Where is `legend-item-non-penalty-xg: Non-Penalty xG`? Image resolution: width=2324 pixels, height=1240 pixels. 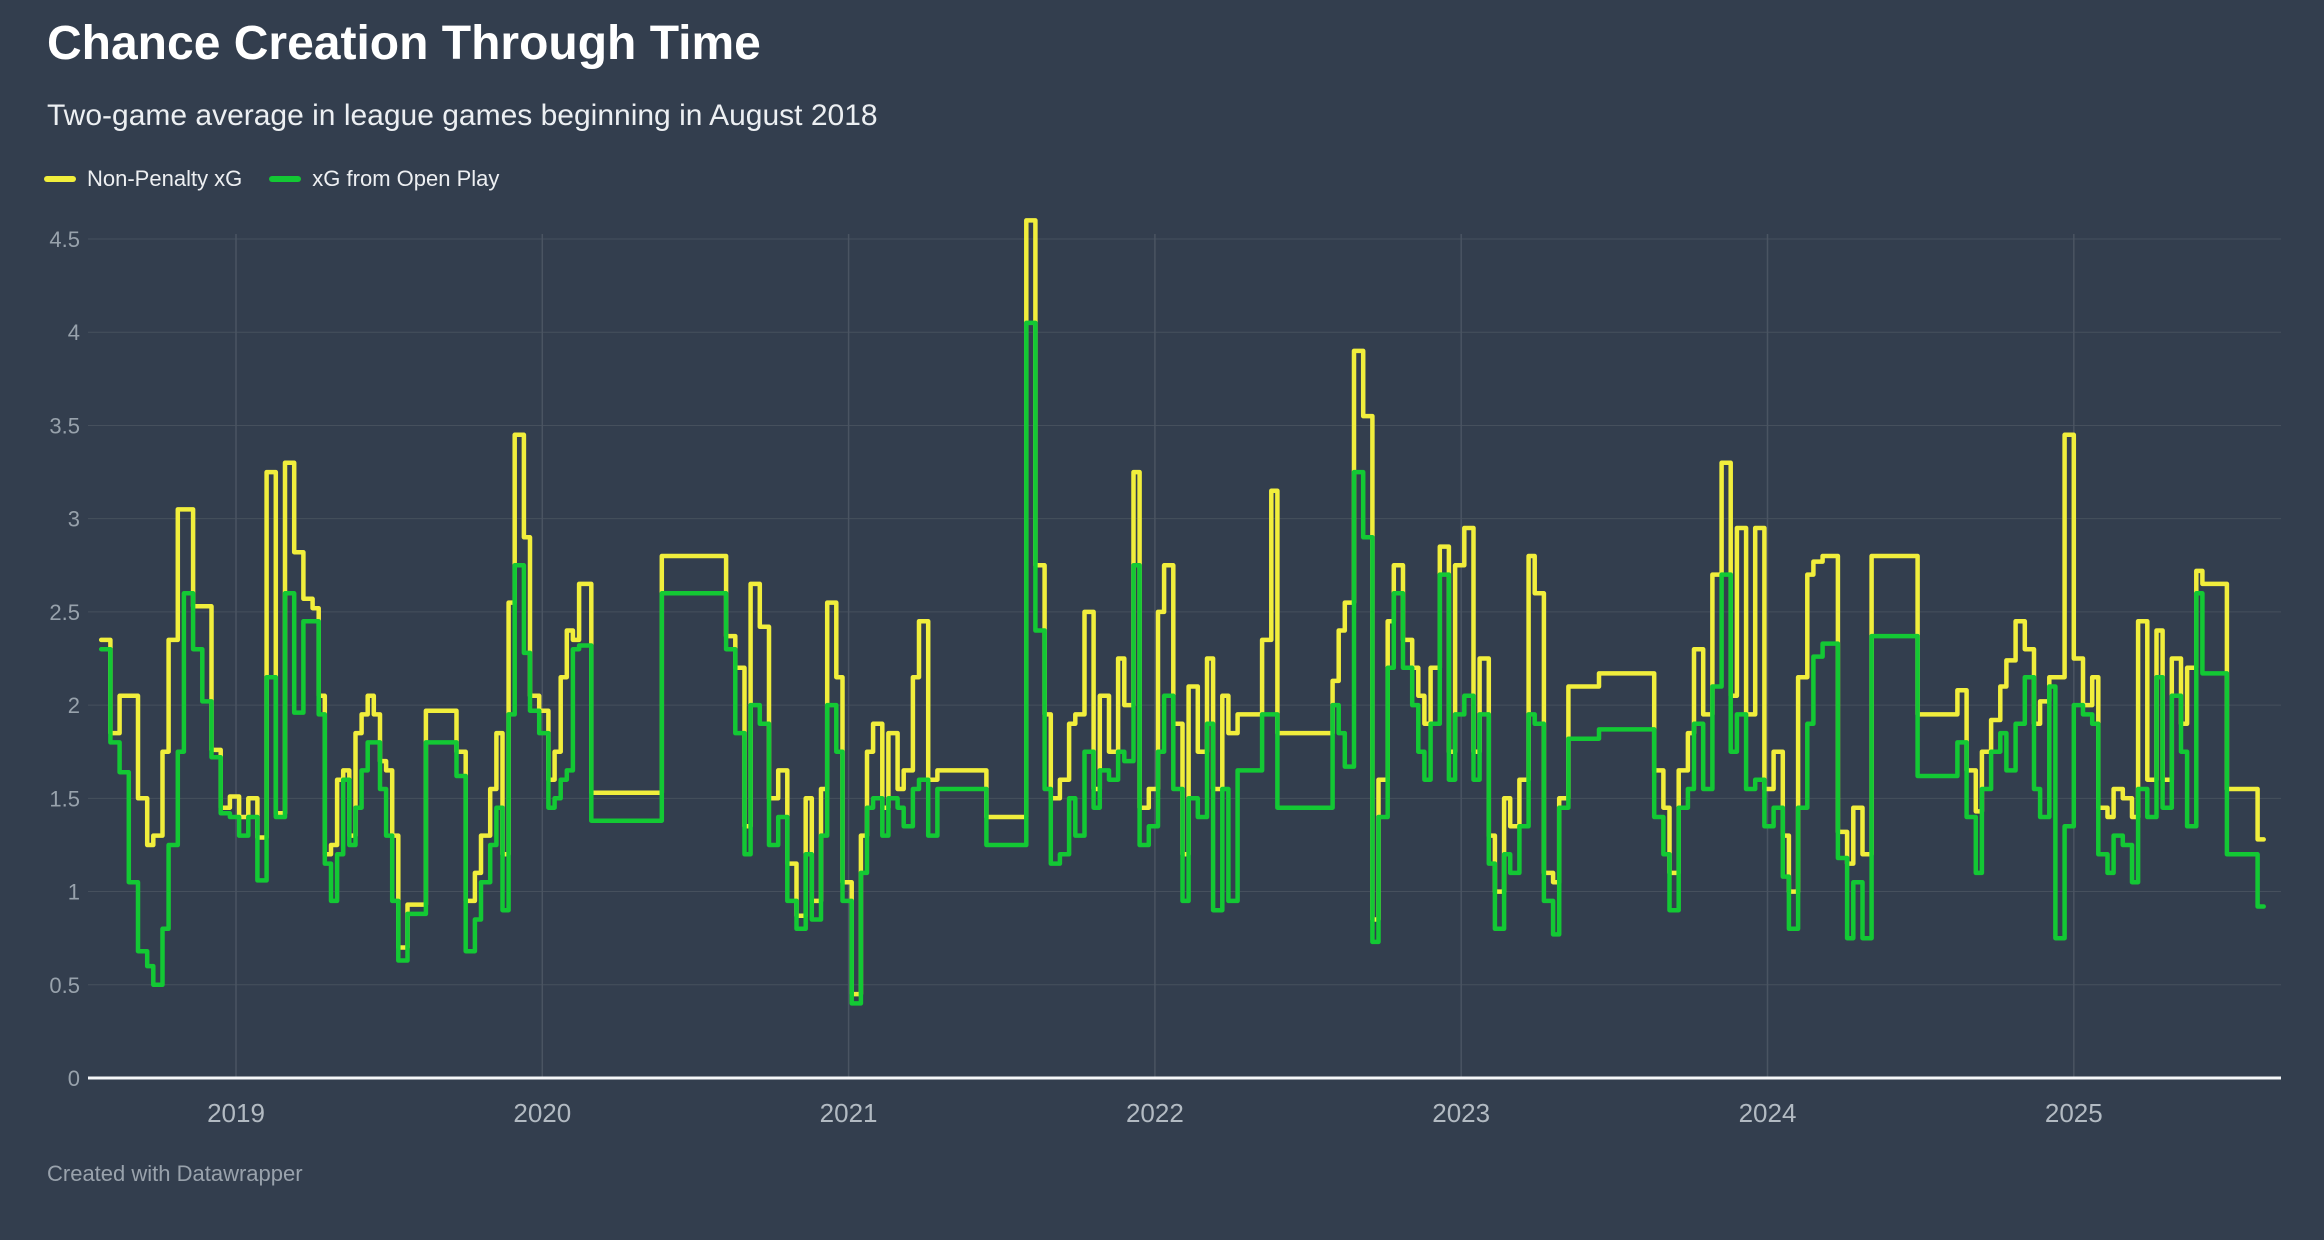 legend-item-non-penalty-xg: Non-Penalty xG is located at coordinates (143, 179).